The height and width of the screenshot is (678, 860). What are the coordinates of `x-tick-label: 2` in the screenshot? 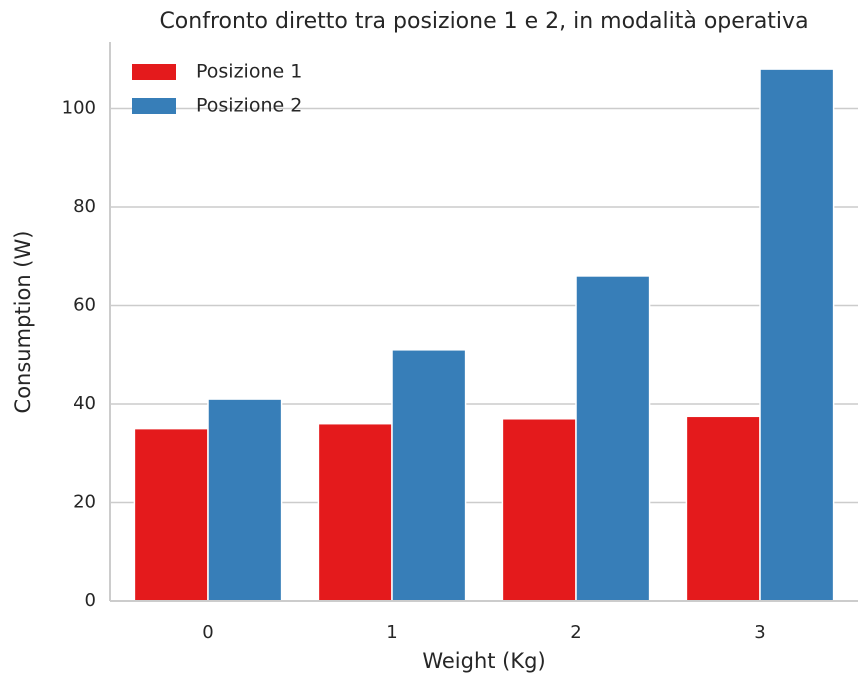 It's located at (575, 632).